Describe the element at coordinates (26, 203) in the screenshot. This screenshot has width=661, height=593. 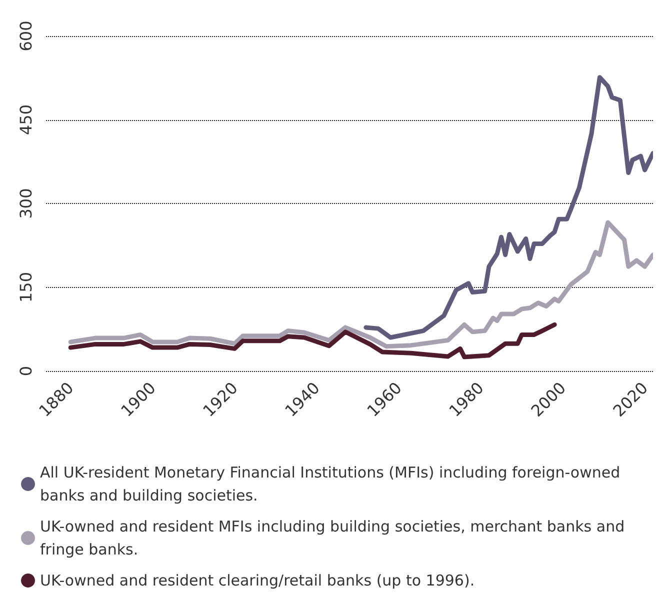
I see `y-tick-label: 300` at that location.